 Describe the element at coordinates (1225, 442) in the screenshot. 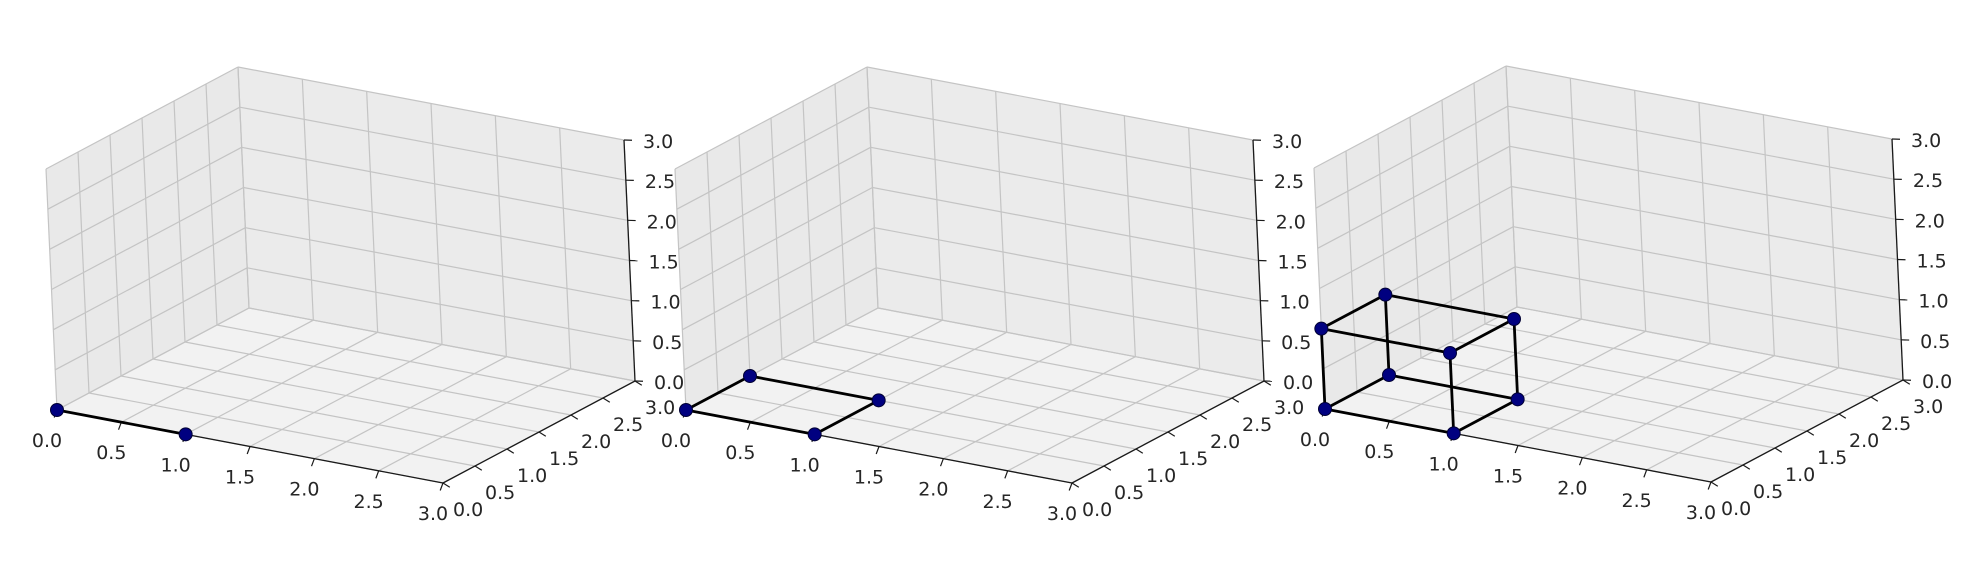

I see `y-tick-label: 2.0` at that location.